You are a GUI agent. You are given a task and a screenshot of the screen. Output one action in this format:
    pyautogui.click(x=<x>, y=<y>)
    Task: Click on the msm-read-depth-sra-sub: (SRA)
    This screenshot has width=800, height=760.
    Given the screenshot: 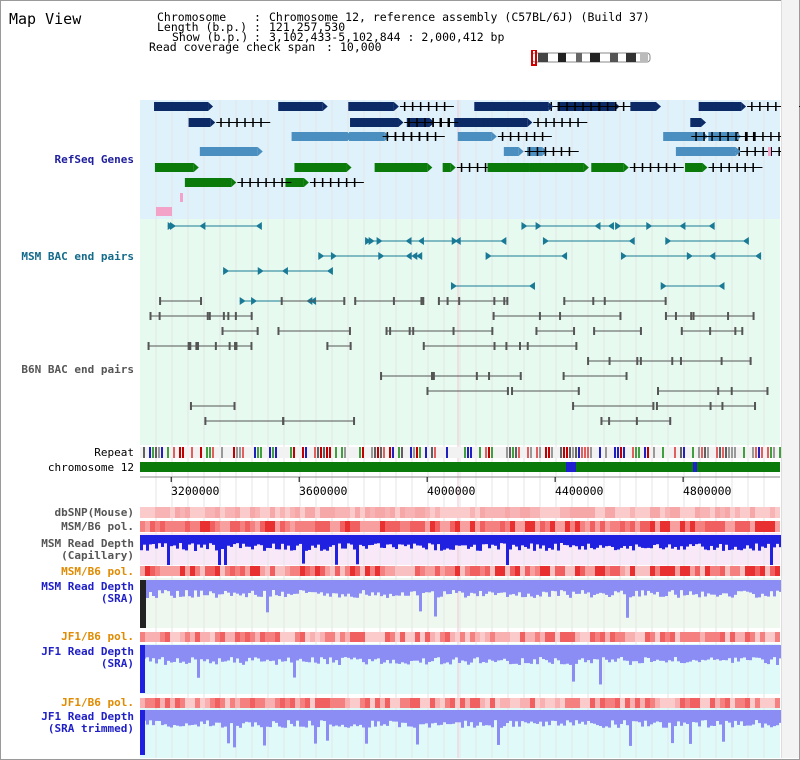 What is the action you would take?
    pyautogui.click(x=117, y=598)
    